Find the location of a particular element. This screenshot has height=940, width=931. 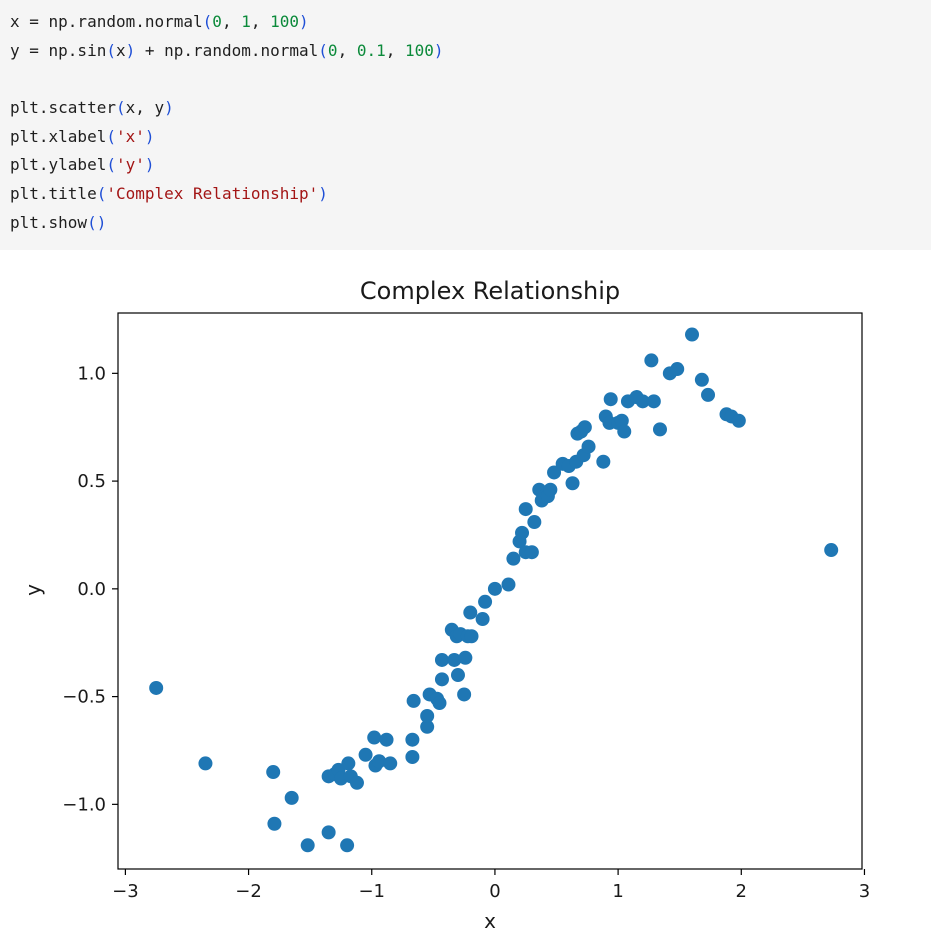

code-line: plt.title('Complex Relationship') is located at coordinates (470, 194).